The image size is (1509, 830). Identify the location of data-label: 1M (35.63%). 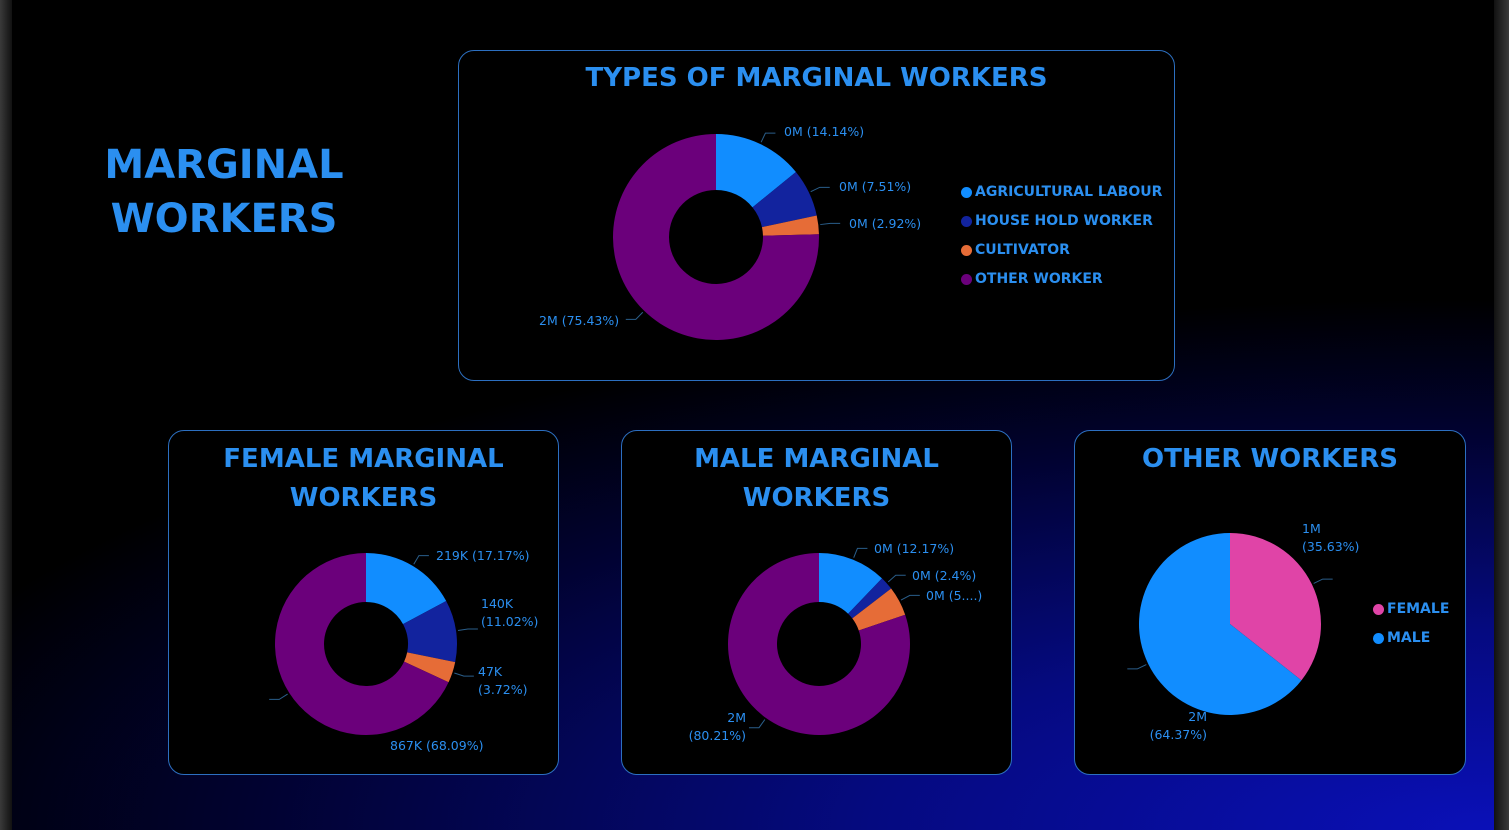
(1331, 537).